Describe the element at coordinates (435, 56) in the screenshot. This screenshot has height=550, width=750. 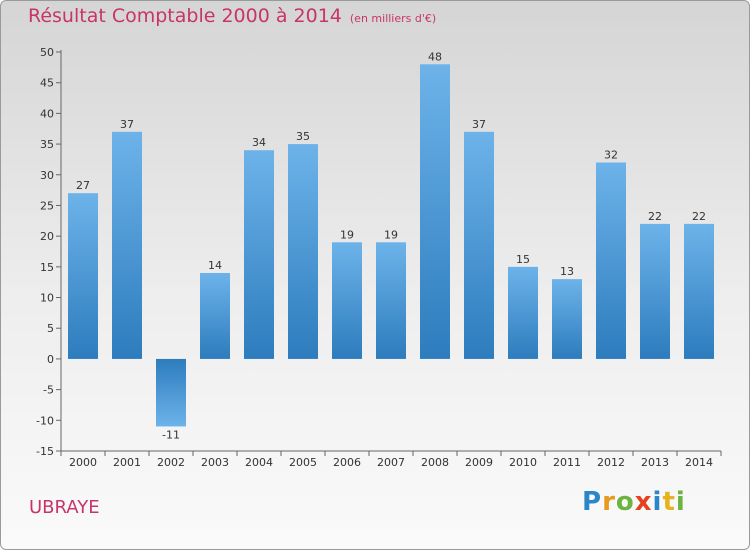
I see `value-label: 48` at that location.